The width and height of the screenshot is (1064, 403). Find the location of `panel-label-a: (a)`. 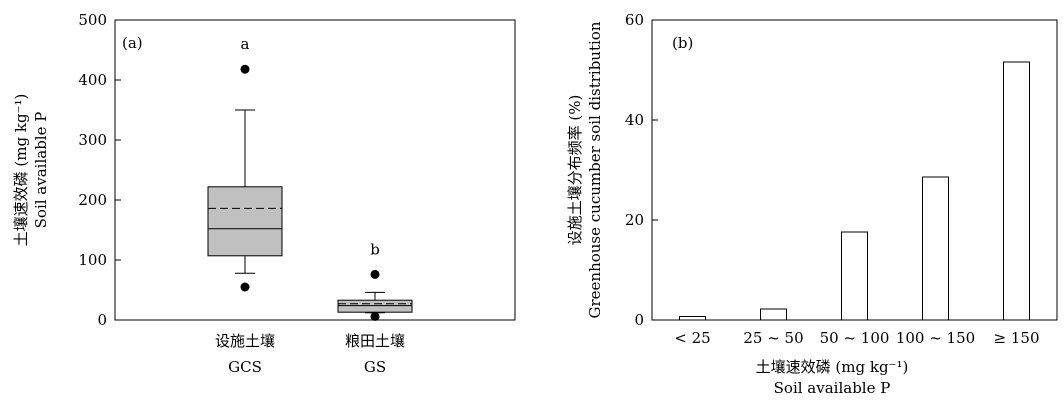

panel-label-a: (a) is located at coordinates (132, 43).